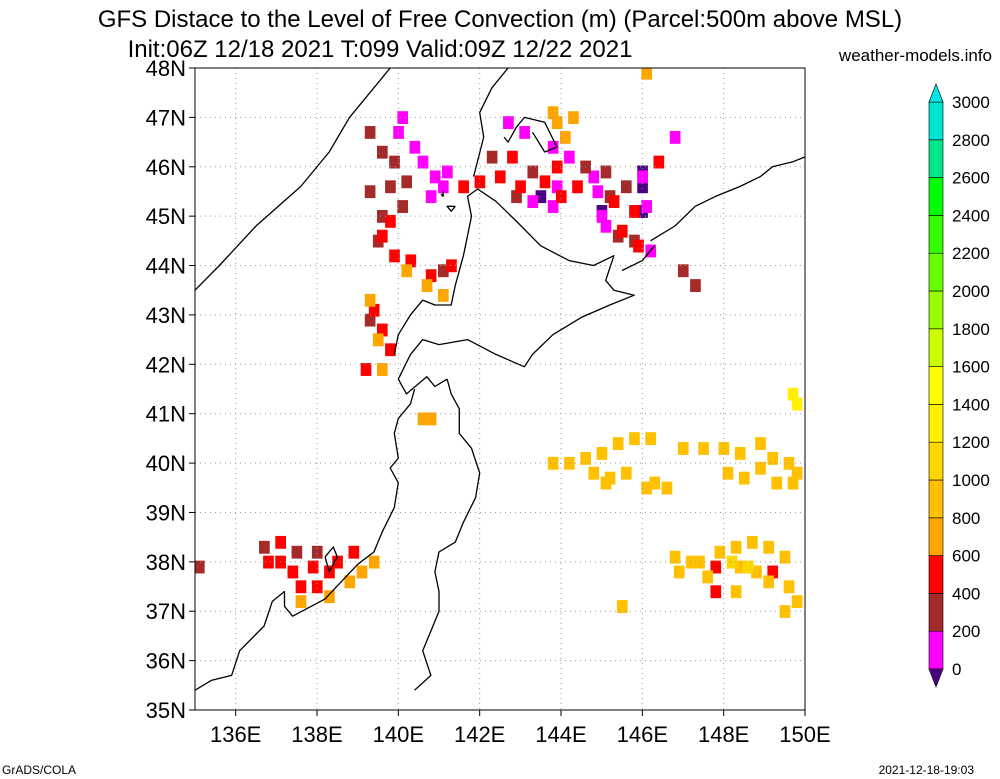 This screenshot has width=1000, height=779. Describe the element at coordinates (520, 728) in the screenshot. I see `lon-axis: 136E 138E 140E 142E 144E 146E 148E 150E` at that location.